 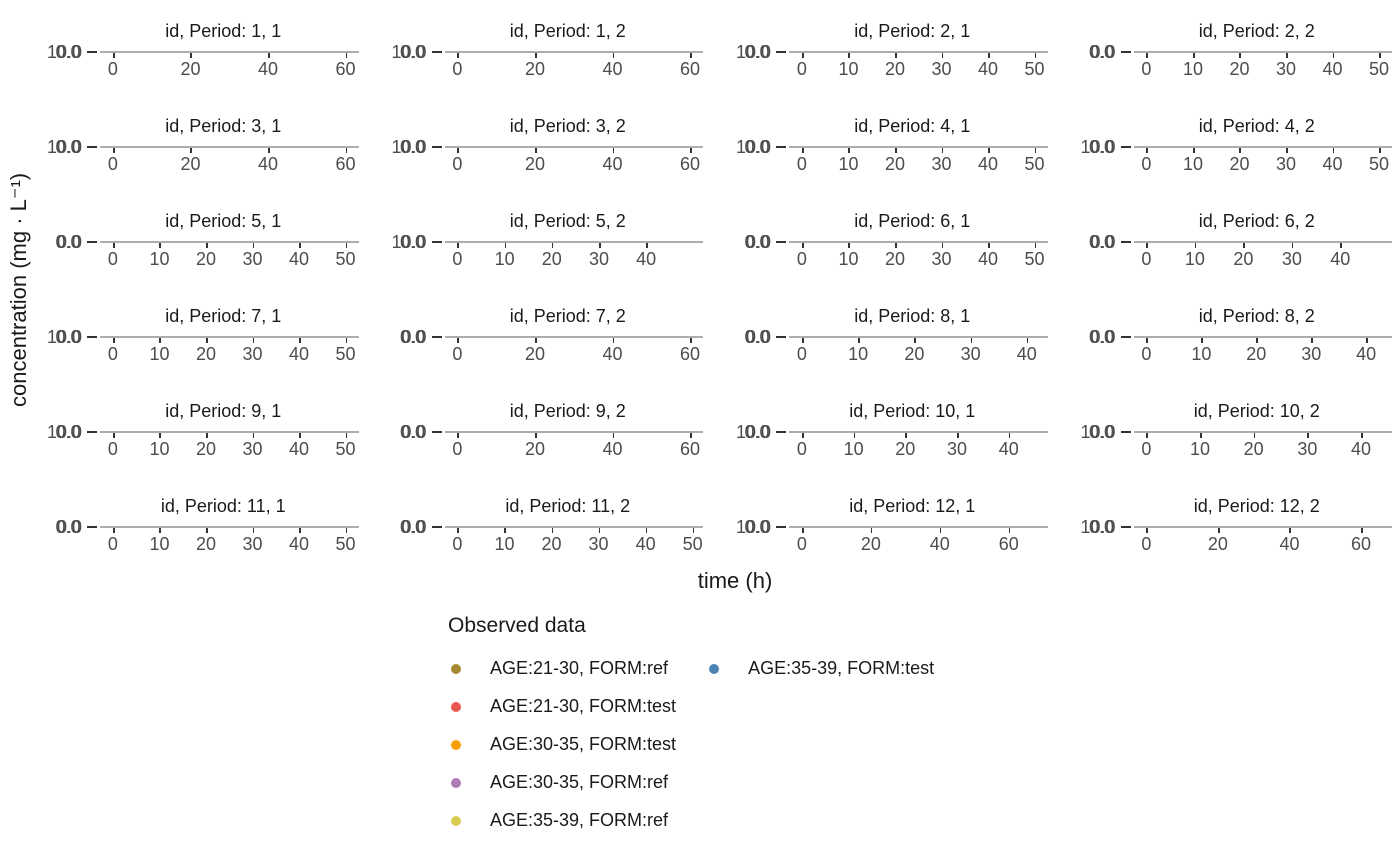 What do you see at coordinates (912, 221) in the screenshot?
I see `panel-strip-title: id, Period: 6, 1` at bounding box center [912, 221].